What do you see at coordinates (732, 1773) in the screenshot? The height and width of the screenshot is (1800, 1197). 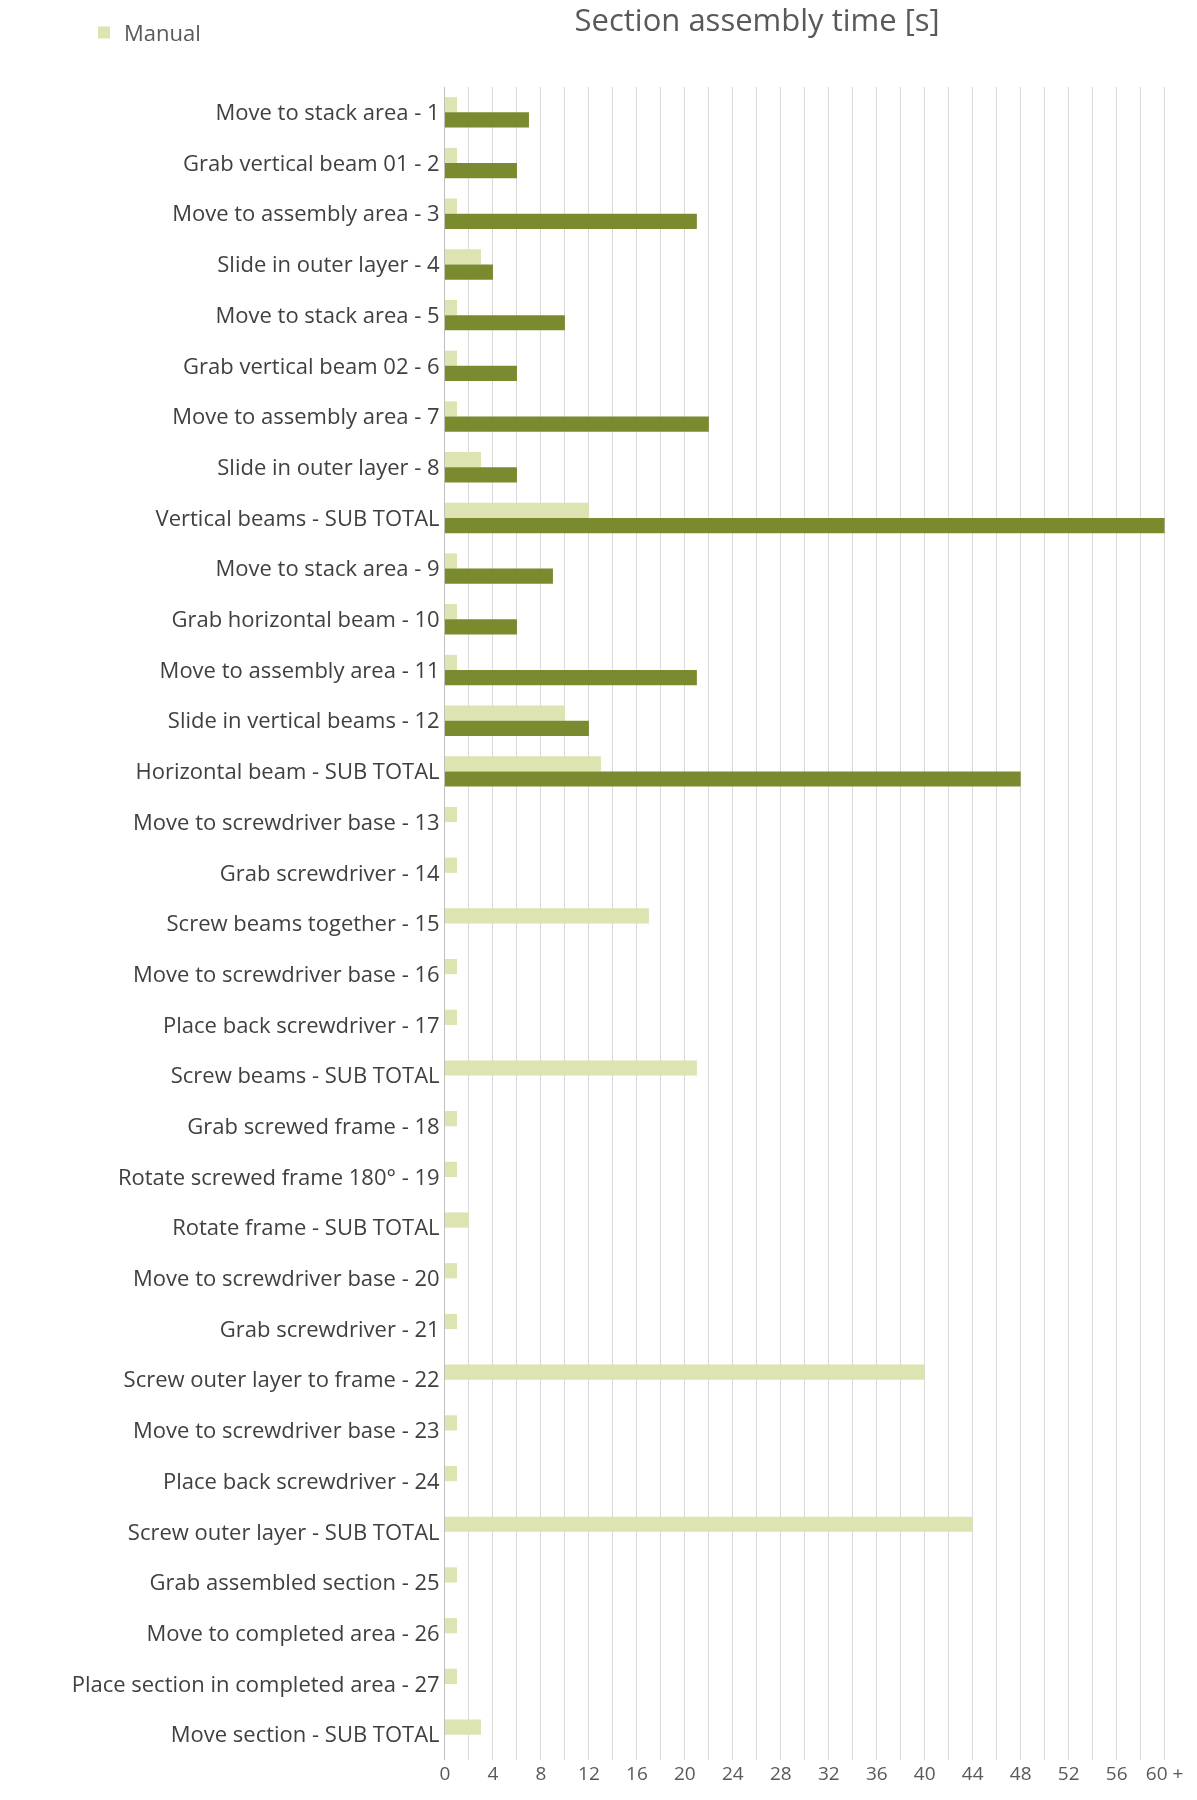 I see `x-tick-label: 24` at bounding box center [732, 1773].